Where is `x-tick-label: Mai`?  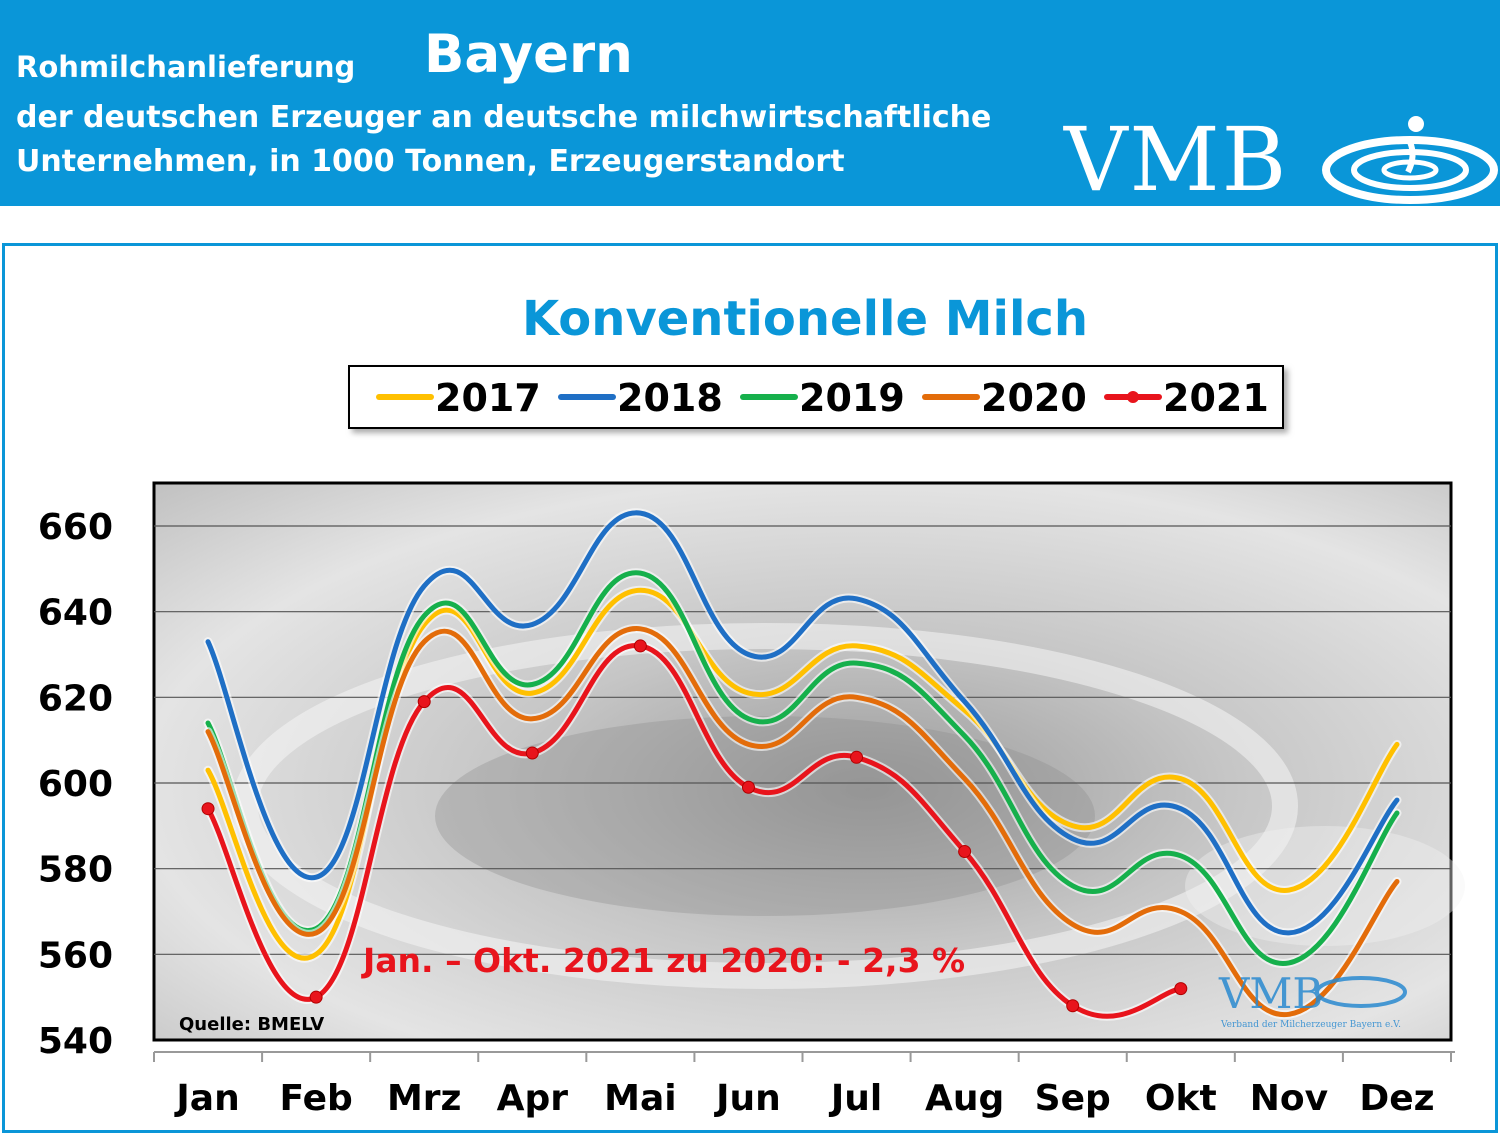 x-tick-label: Mai is located at coordinates (640, 1098).